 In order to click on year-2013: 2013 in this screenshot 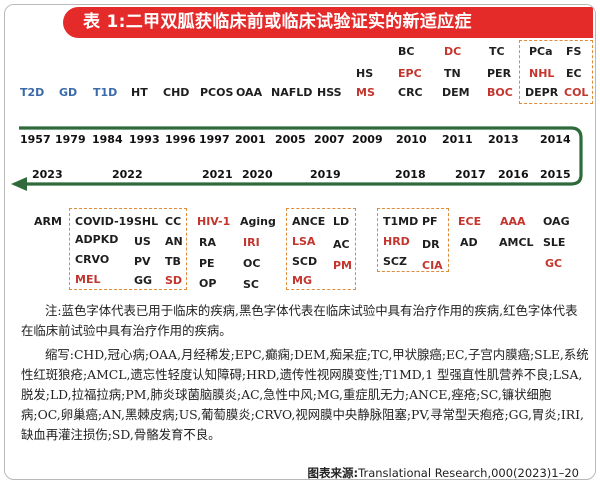, I will do `click(503, 139)`.